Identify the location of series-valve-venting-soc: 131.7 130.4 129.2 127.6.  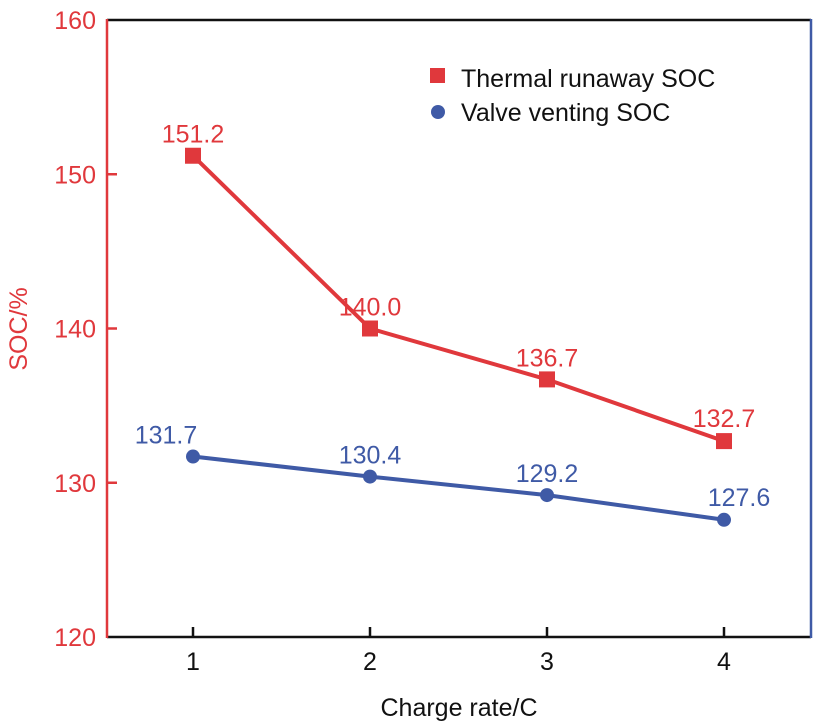
(453, 474).